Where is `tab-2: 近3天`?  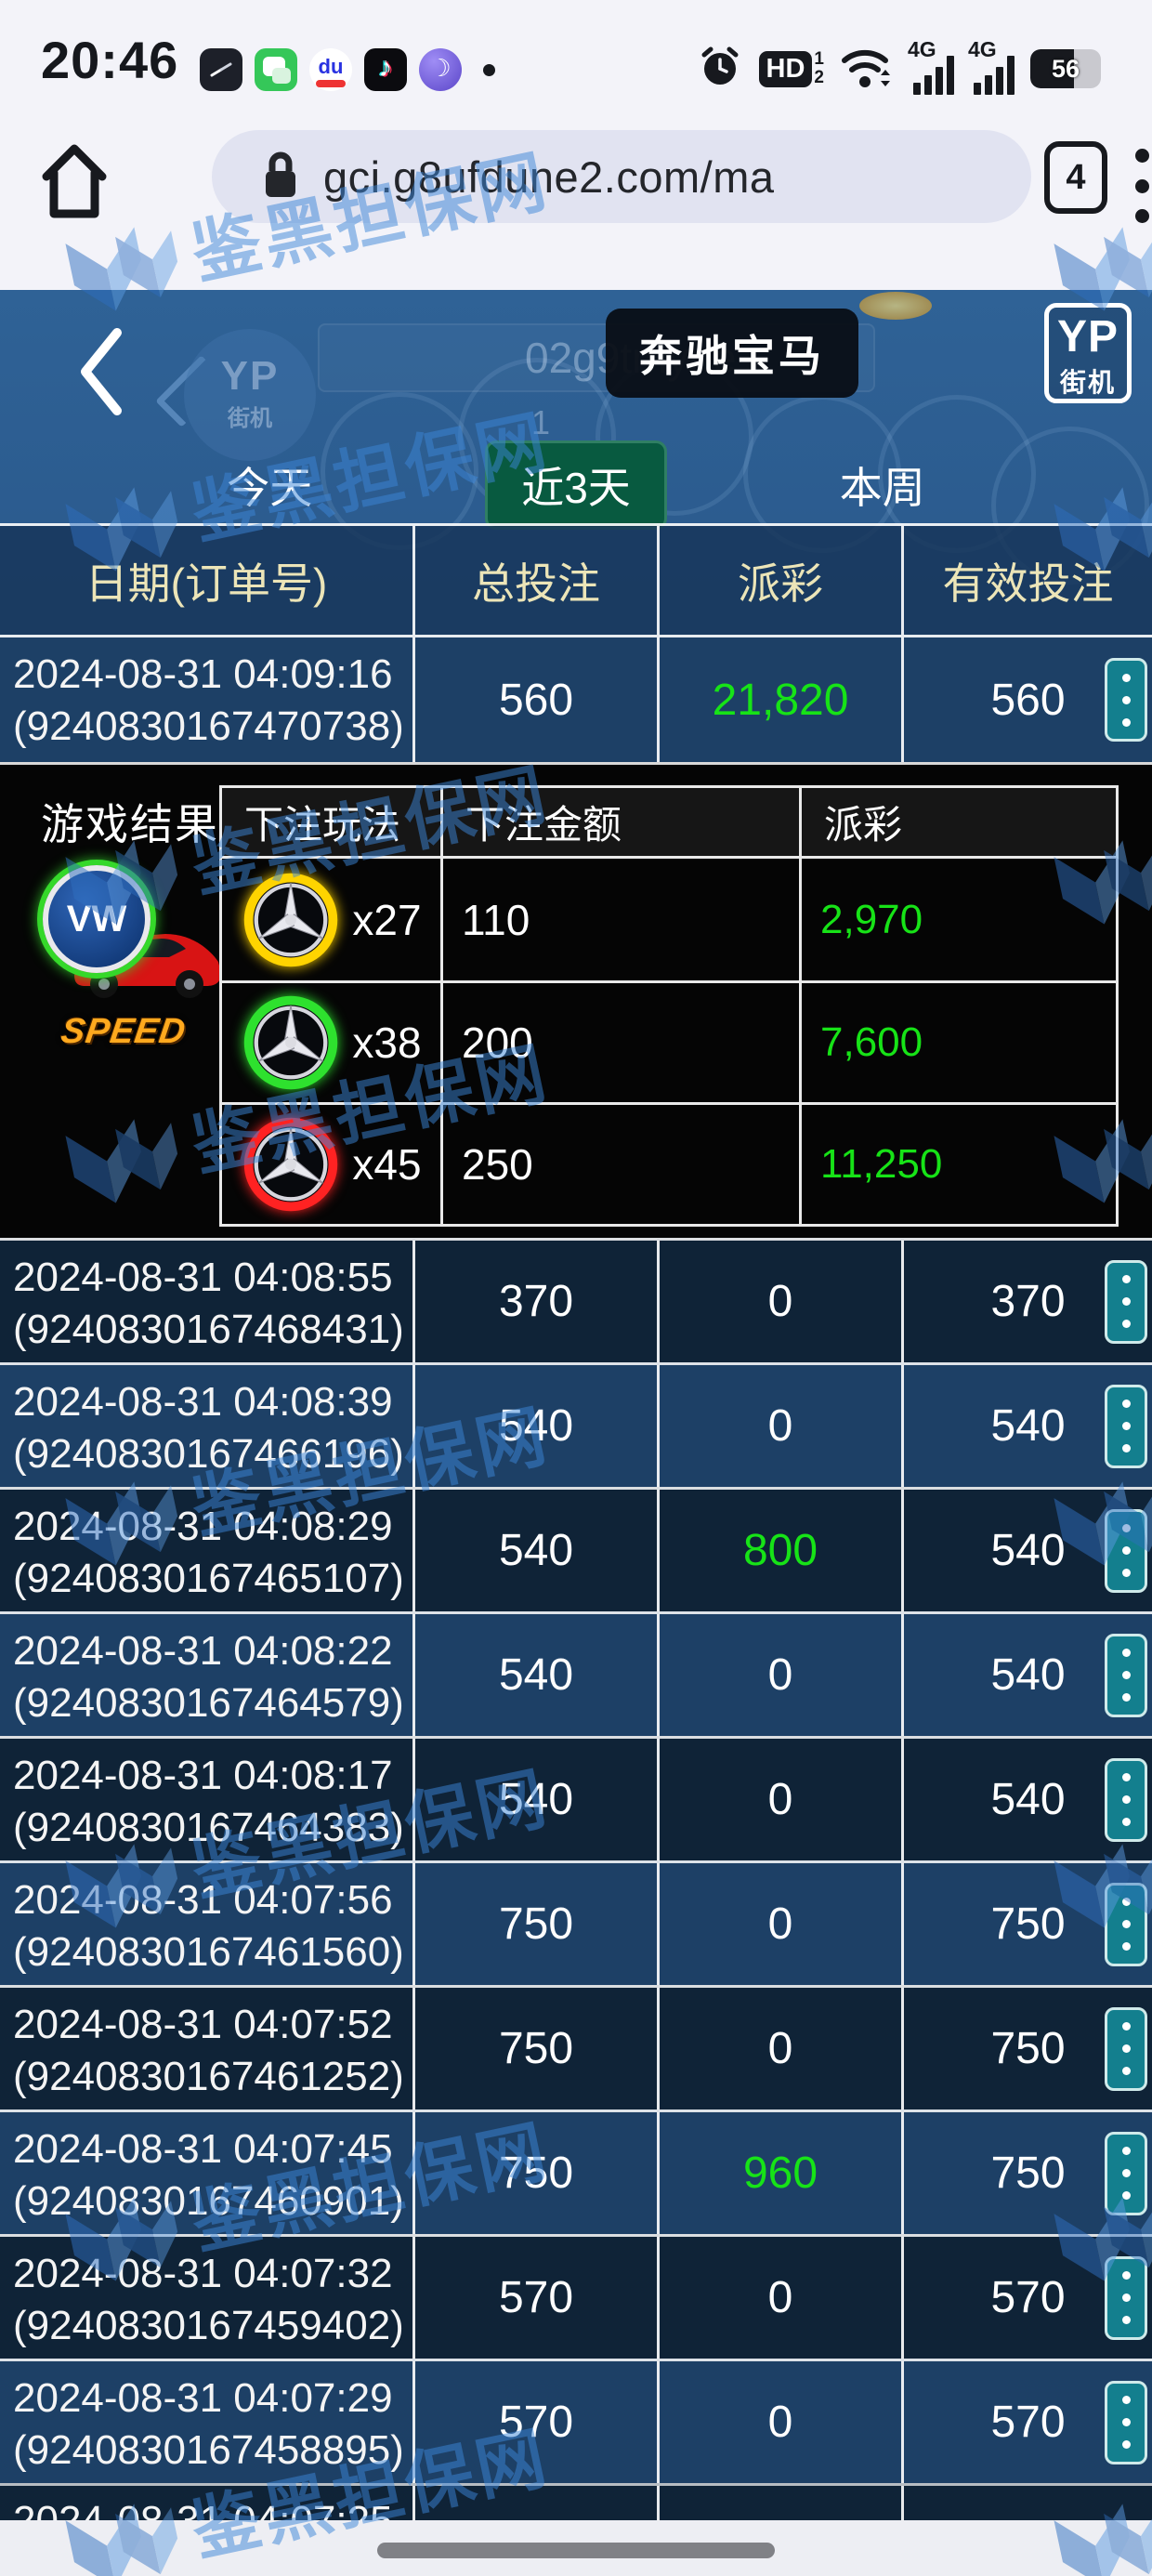 tab-2: 近3天 is located at coordinates (576, 485).